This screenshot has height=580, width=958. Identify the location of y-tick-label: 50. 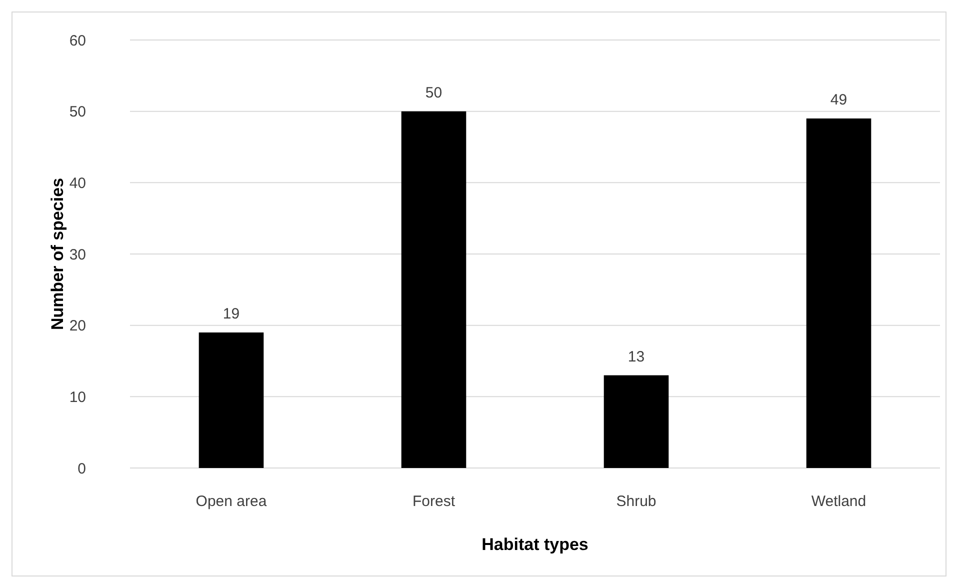
(77, 112).